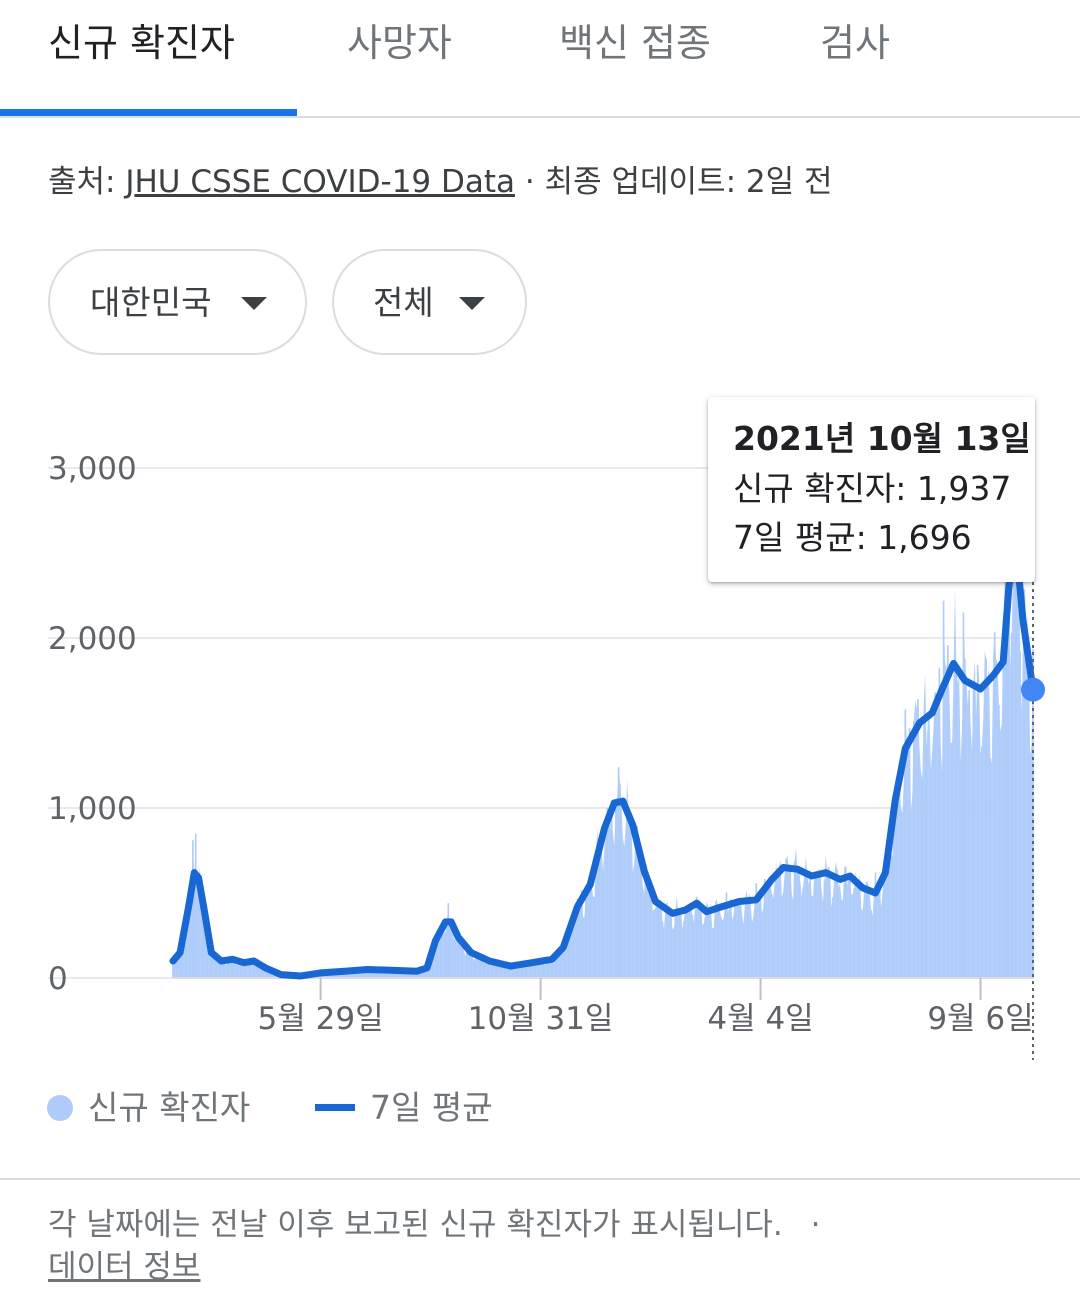 Image resolution: width=1080 pixels, height=1293 pixels. I want to click on tab-deaths: 사망자, so click(399, 43).